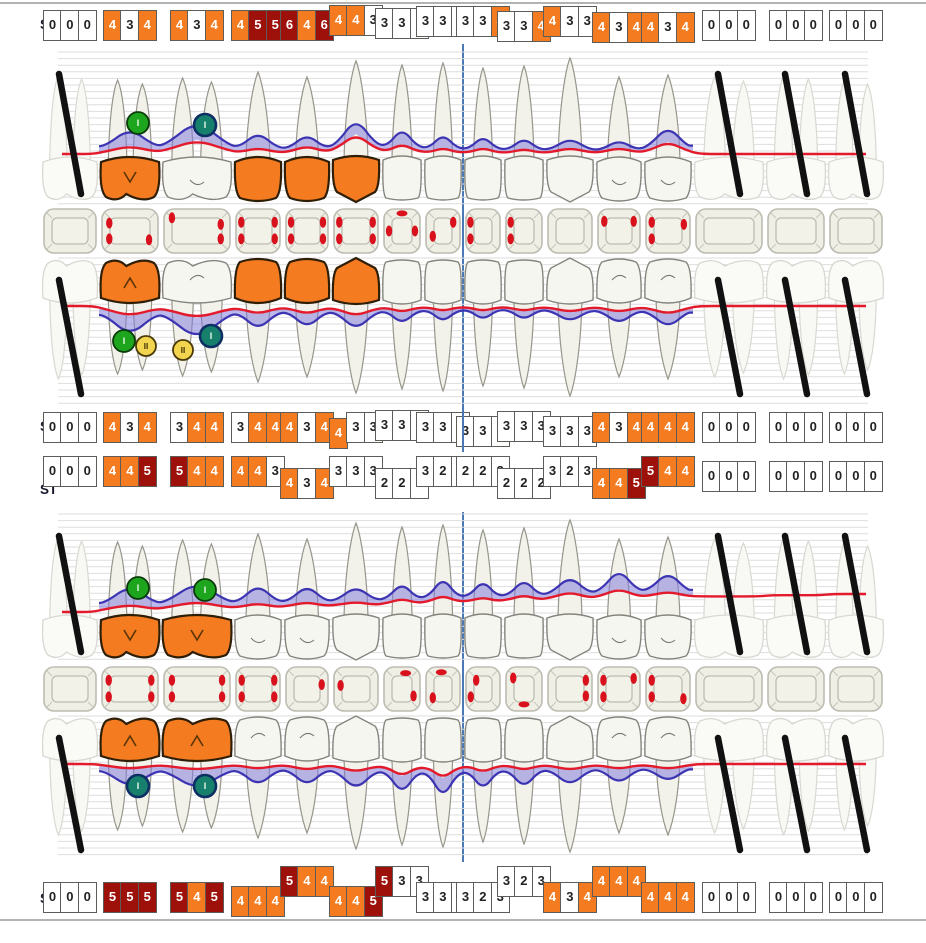 This screenshot has height=943, width=926. I want to click on probing-depth-cell: 6, so click(289, 25).